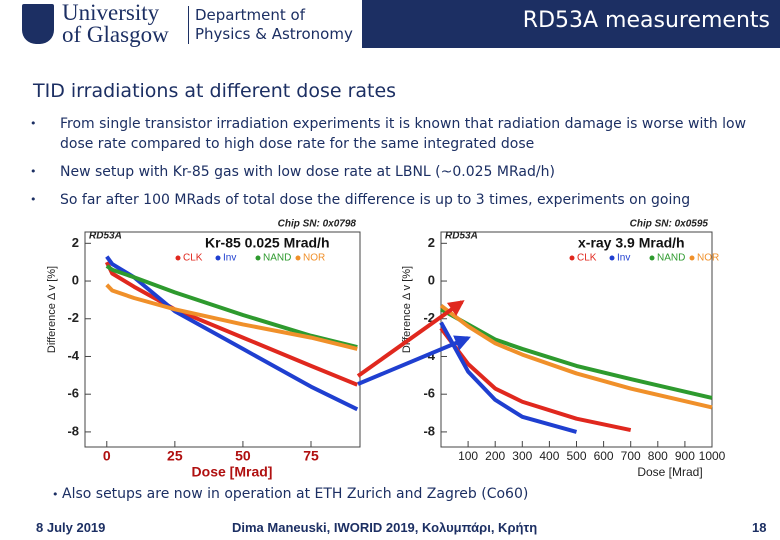 The width and height of the screenshot is (780, 540). I want to click on x-tick-label: 800, so click(658, 456).